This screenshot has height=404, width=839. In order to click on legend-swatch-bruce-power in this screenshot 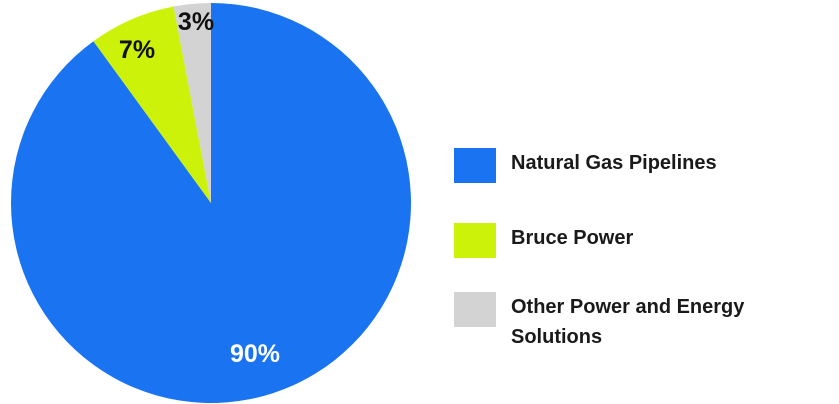, I will do `click(475, 240)`.